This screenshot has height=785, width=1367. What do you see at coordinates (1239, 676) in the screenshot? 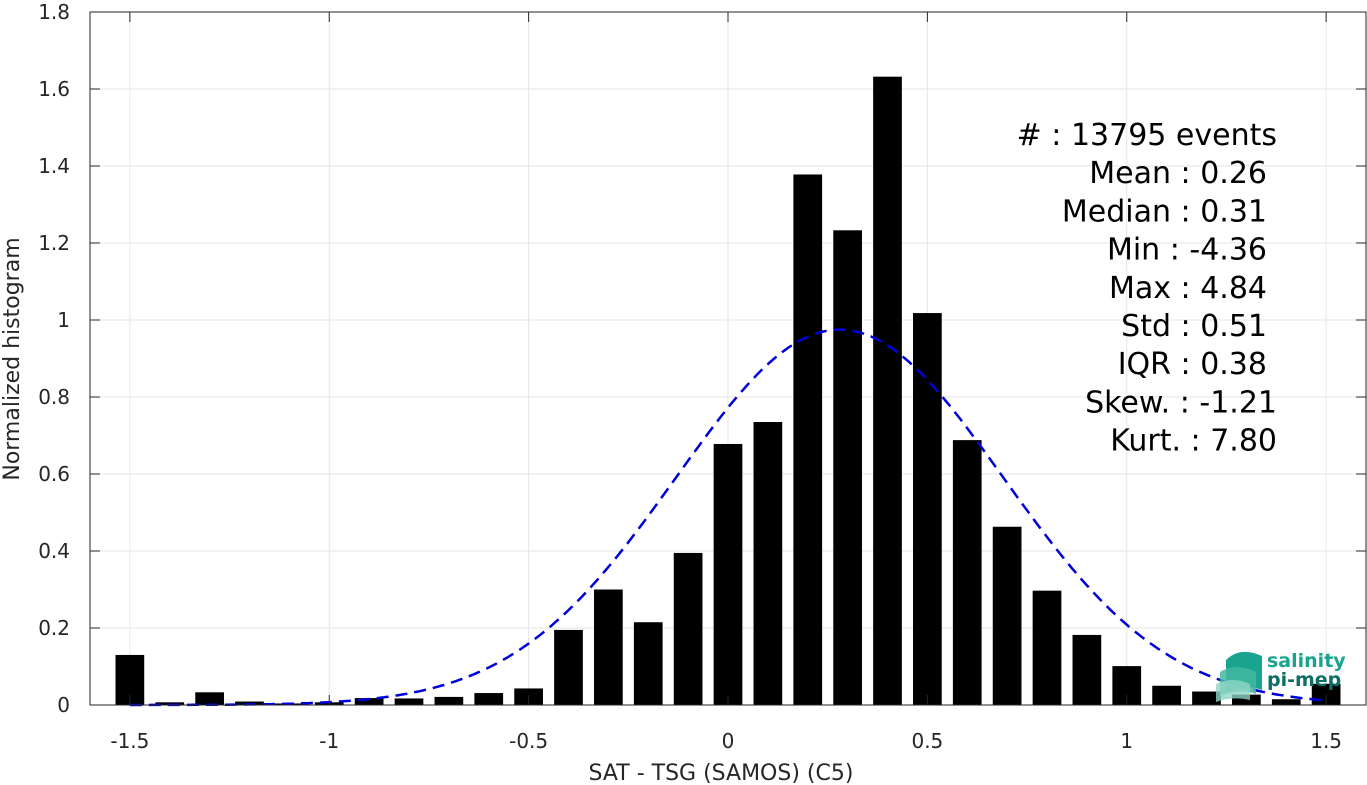
I see `wave-logo-icon` at bounding box center [1239, 676].